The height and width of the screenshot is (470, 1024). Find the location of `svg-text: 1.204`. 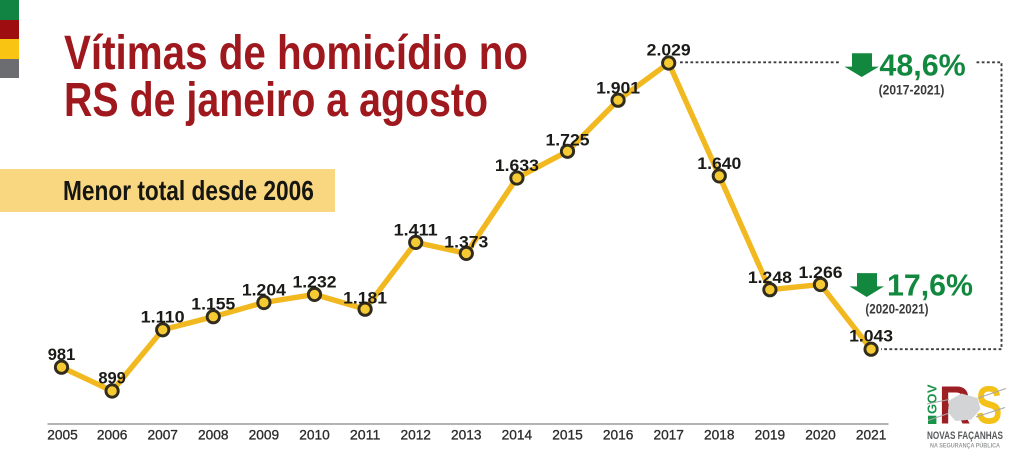

svg-text: 1.204 is located at coordinates (264, 291).